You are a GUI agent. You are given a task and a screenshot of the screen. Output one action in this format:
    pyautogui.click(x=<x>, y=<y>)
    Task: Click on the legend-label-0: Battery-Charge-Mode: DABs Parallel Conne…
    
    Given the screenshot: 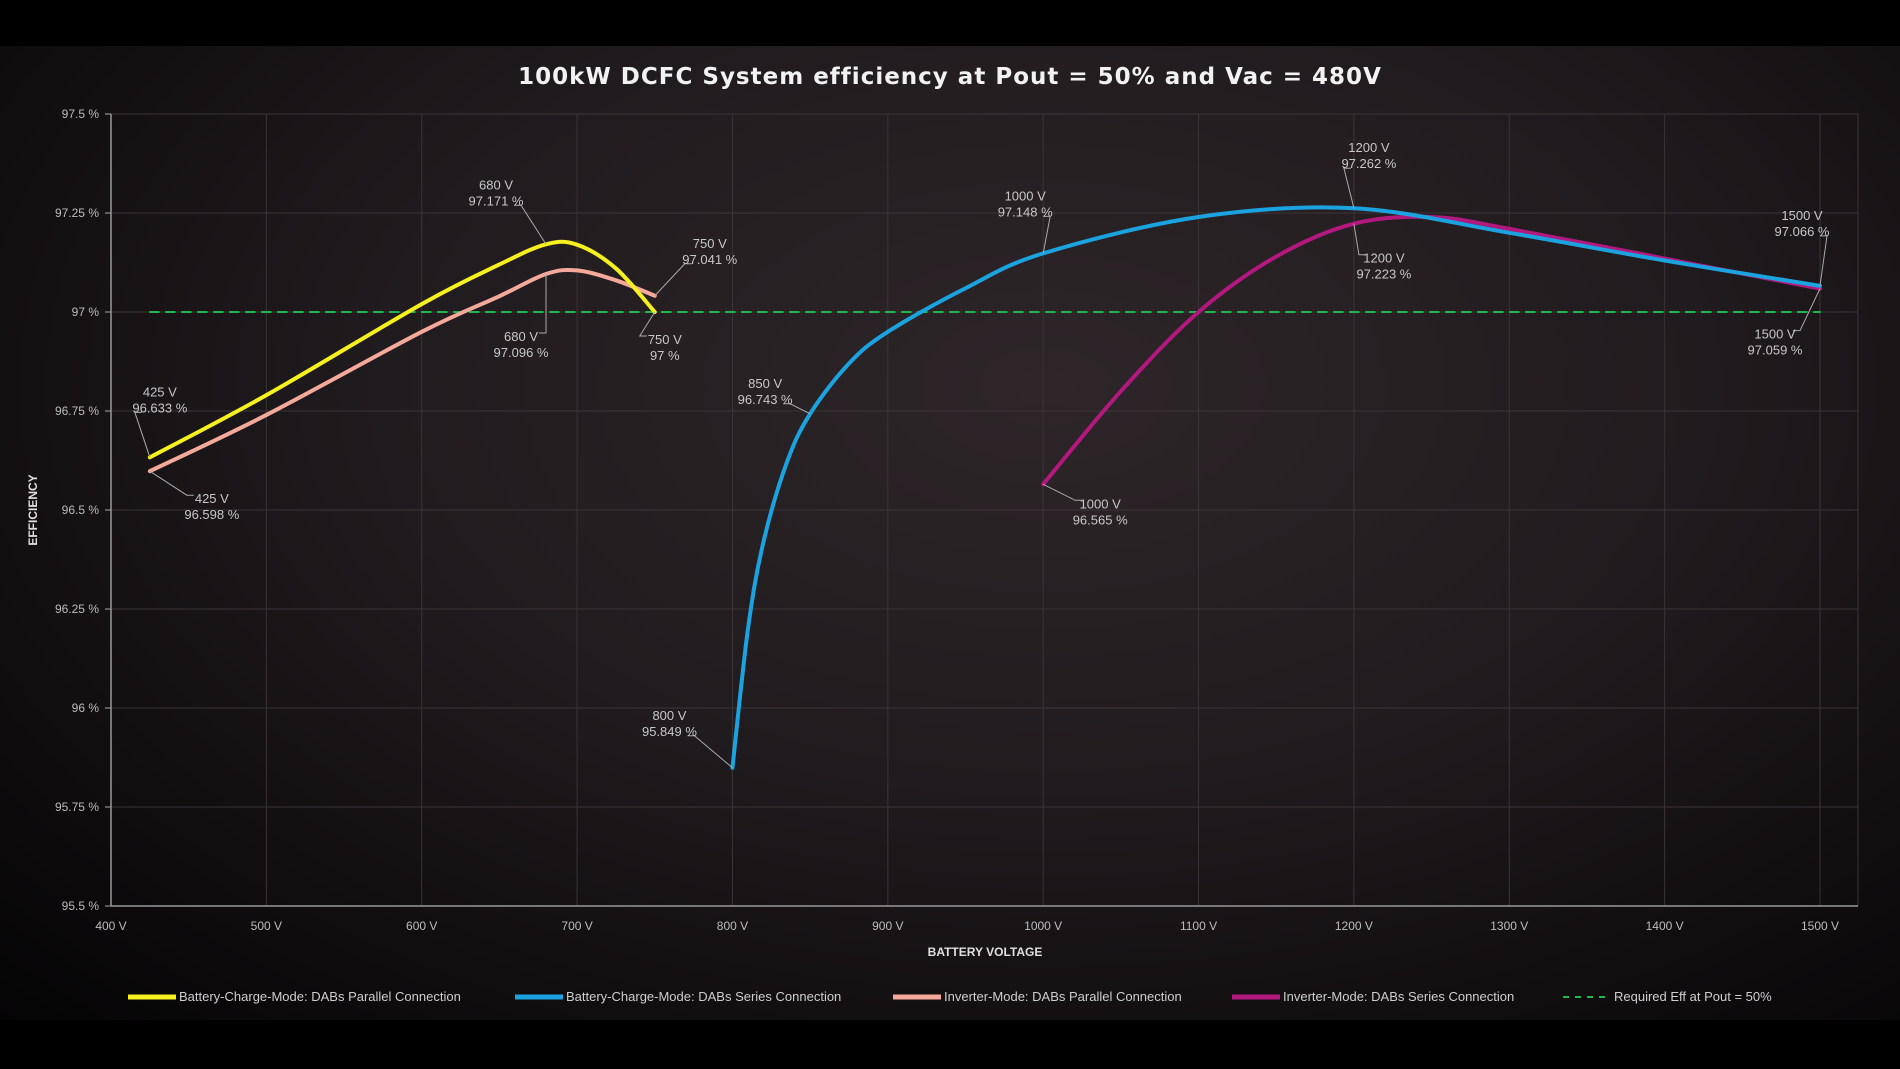 What is the action you would take?
    pyautogui.click(x=320, y=996)
    